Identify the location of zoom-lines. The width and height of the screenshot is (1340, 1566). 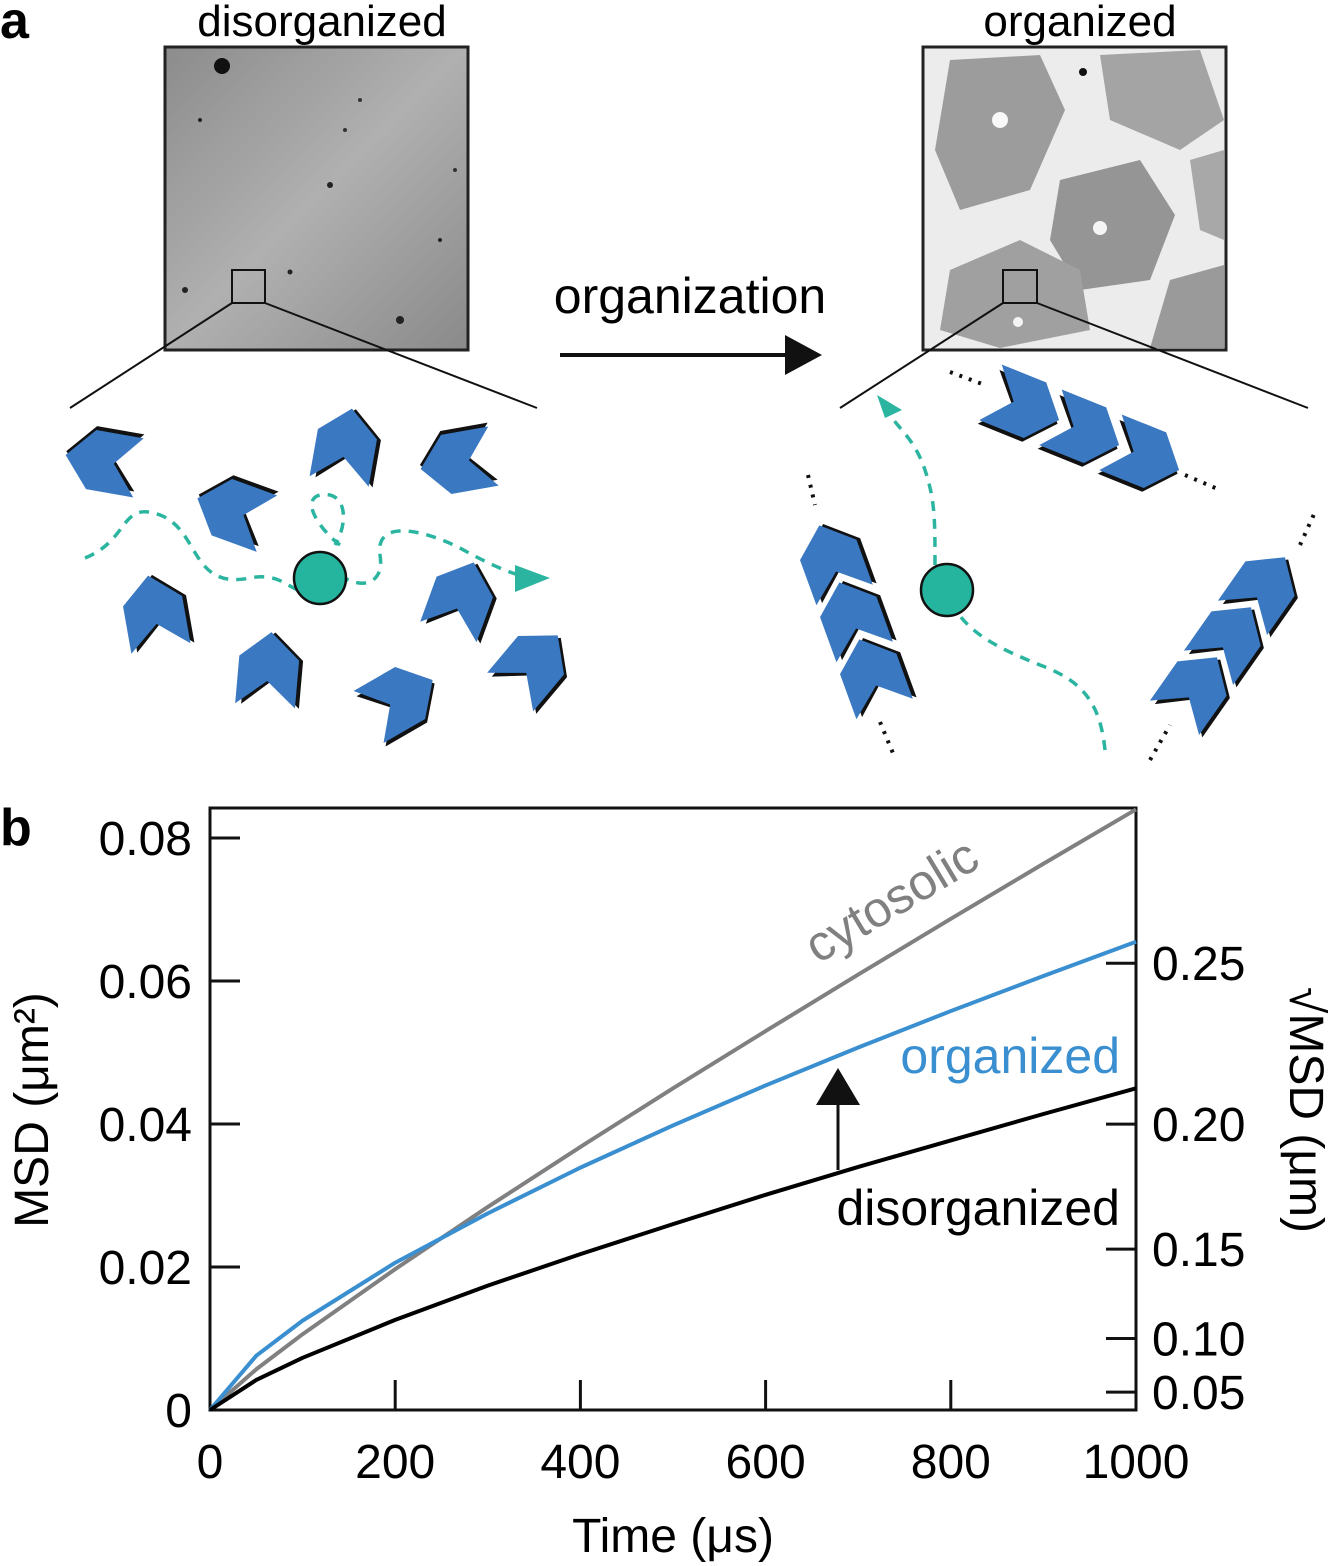
(689, 355).